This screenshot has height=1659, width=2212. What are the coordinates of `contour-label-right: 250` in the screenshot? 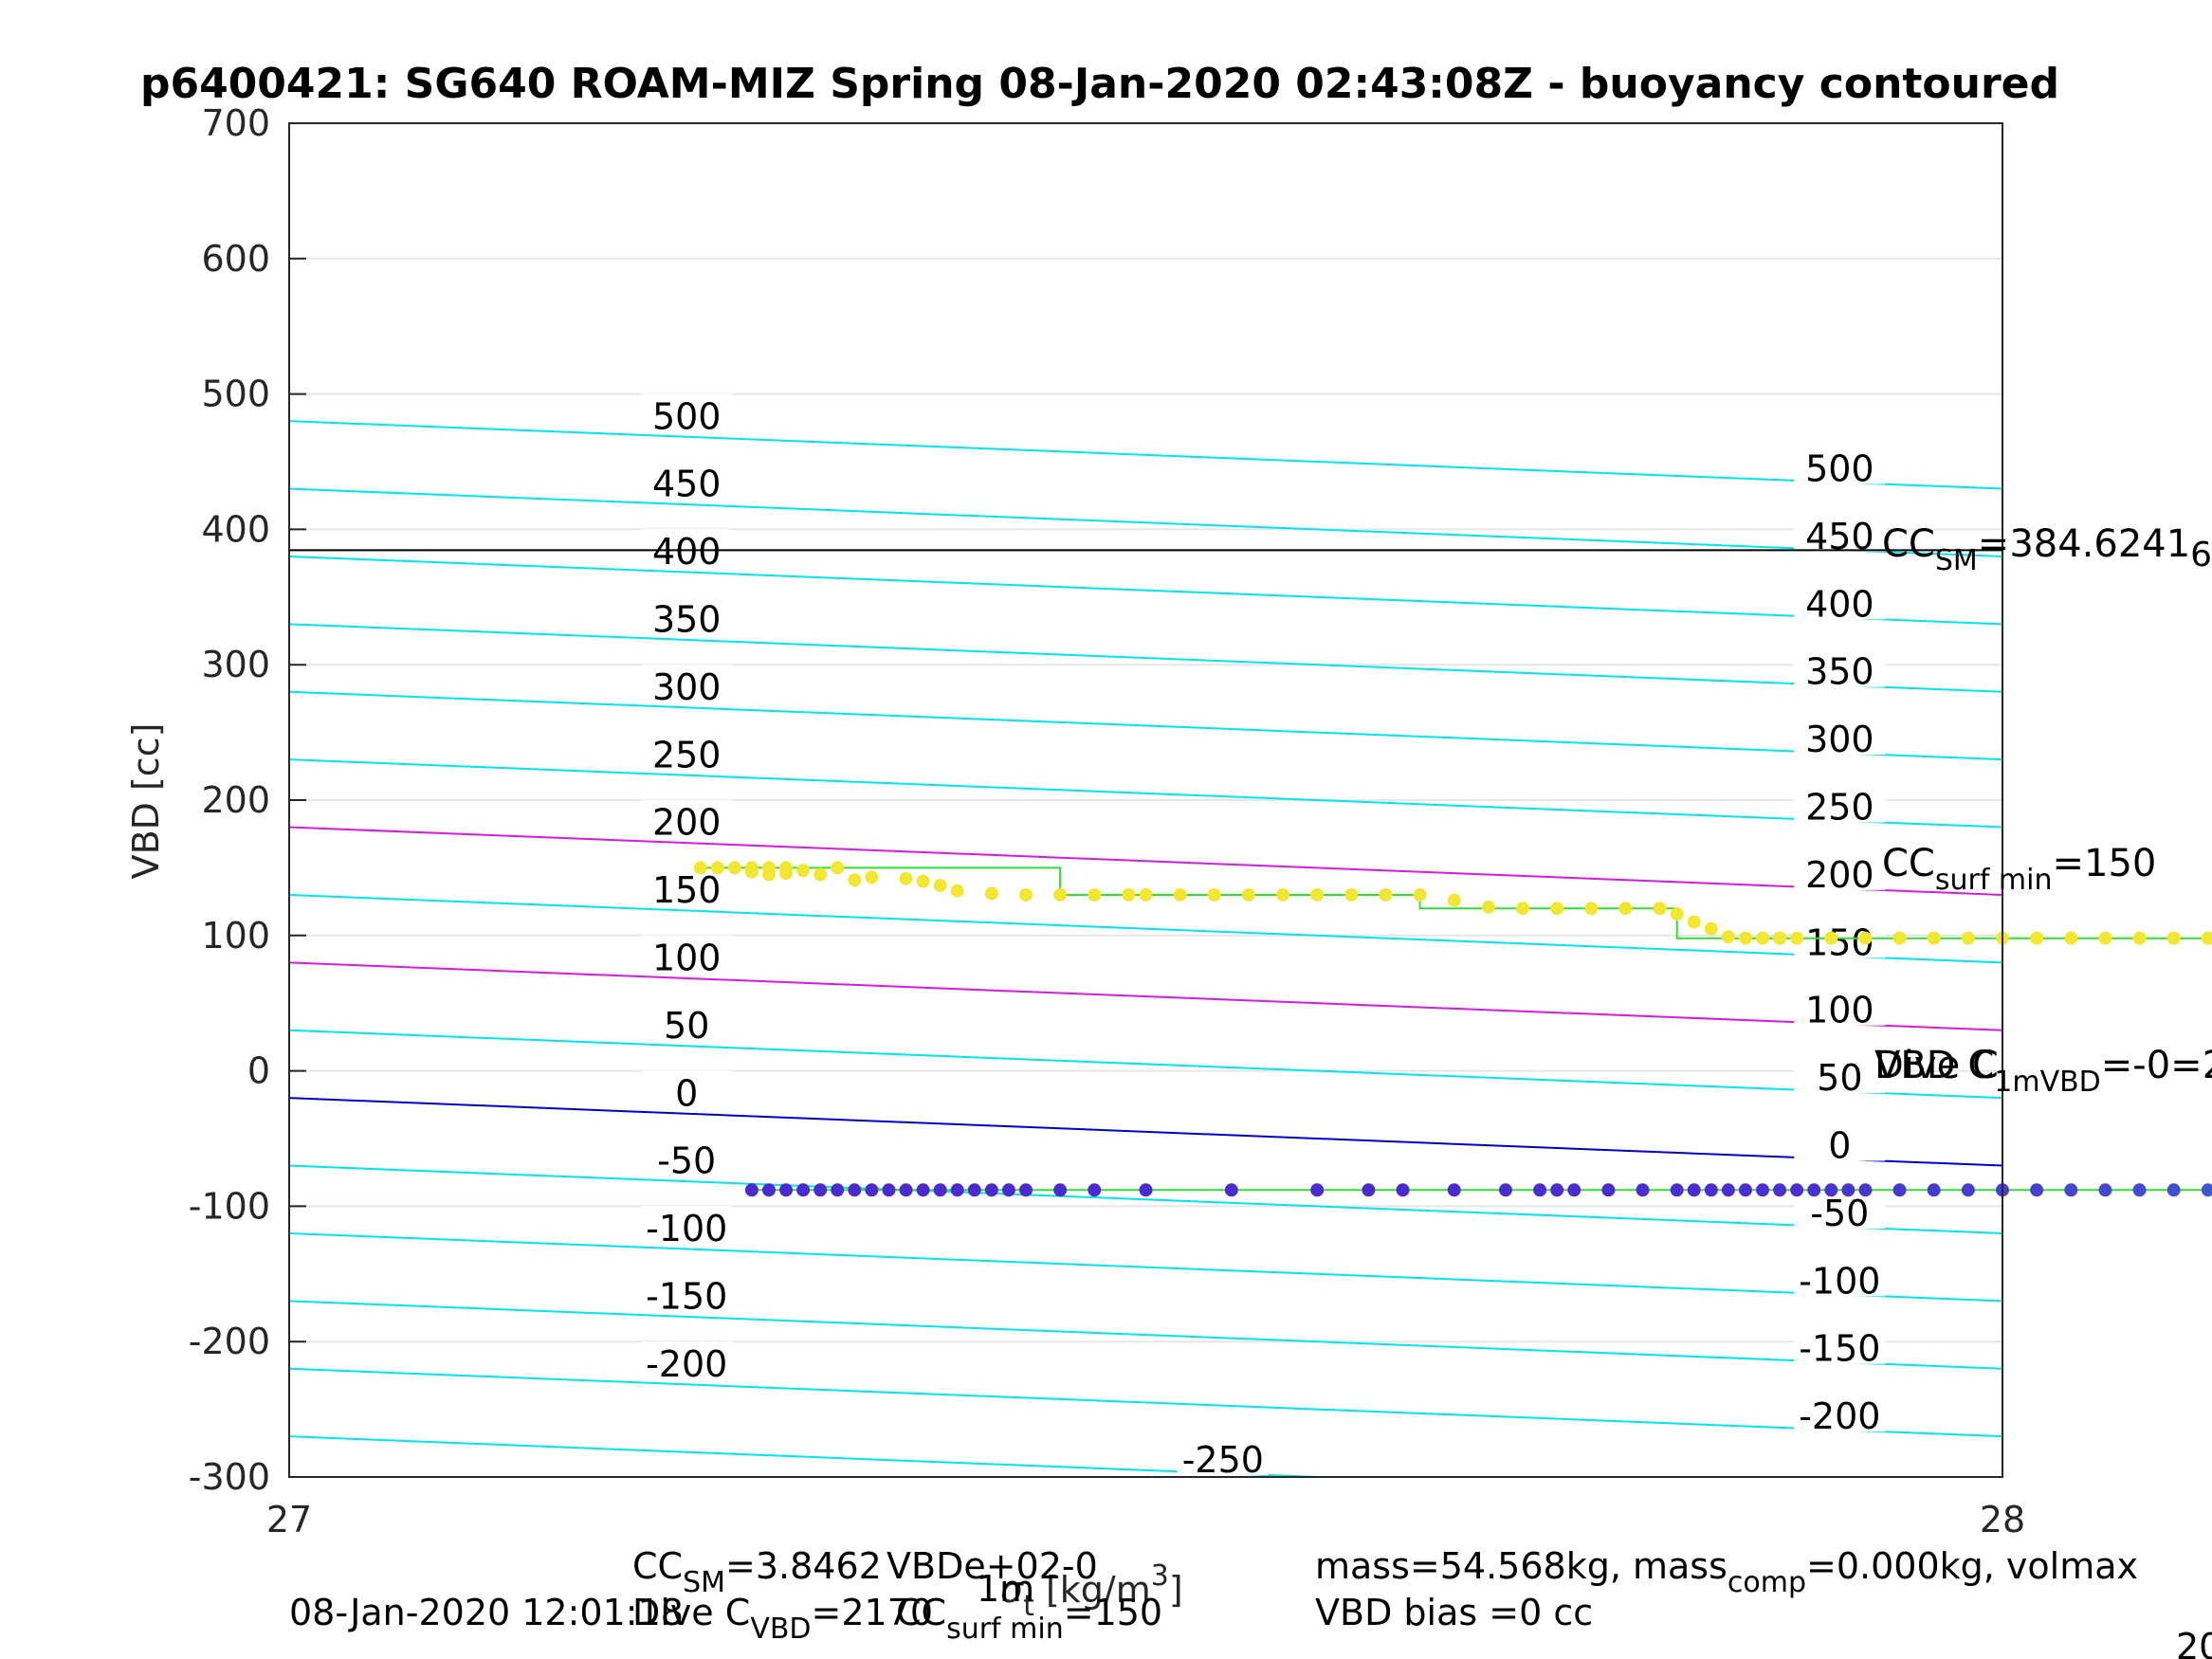 It's located at (1839, 807).